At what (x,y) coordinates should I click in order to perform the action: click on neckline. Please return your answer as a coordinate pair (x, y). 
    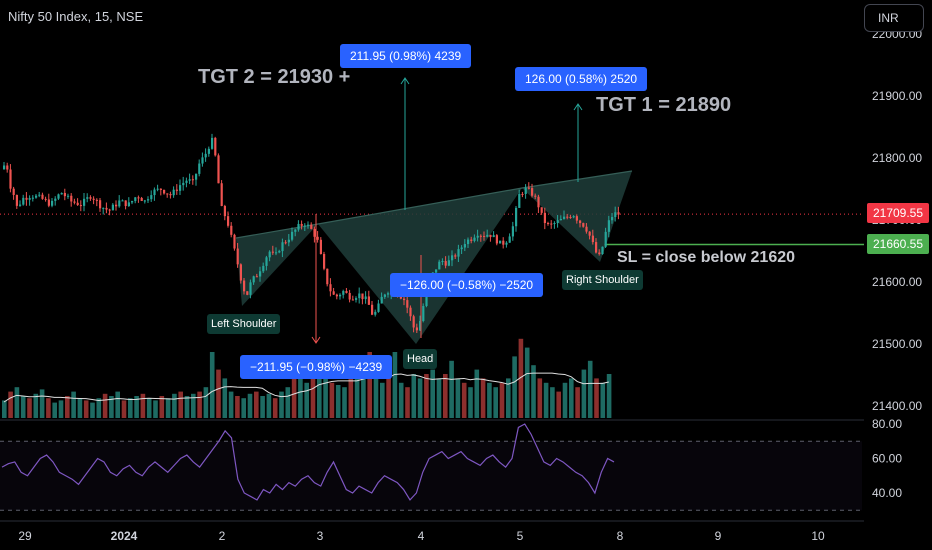
    Looking at the image, I should click on (434, 204).